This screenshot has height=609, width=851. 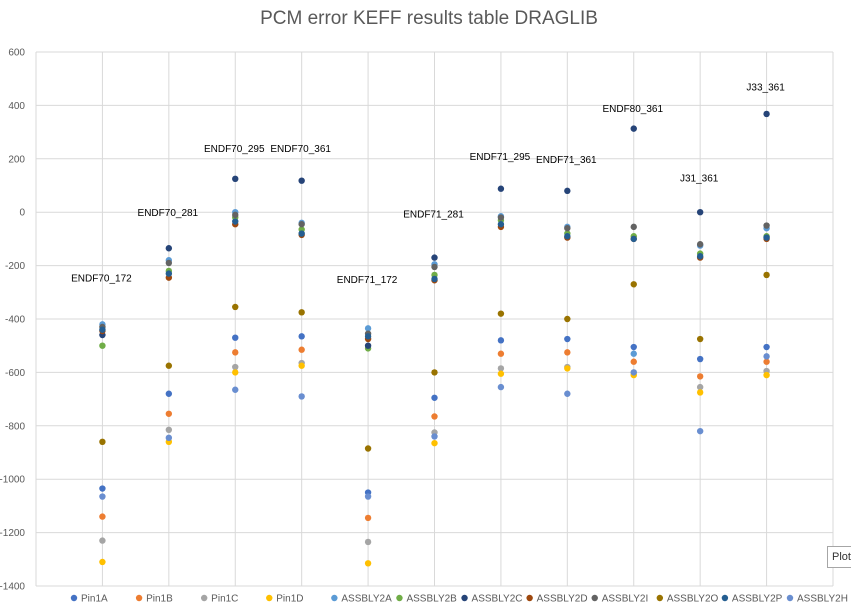 I want to click on legend-label: ASSBLY2B, so click(x=431, y=599).